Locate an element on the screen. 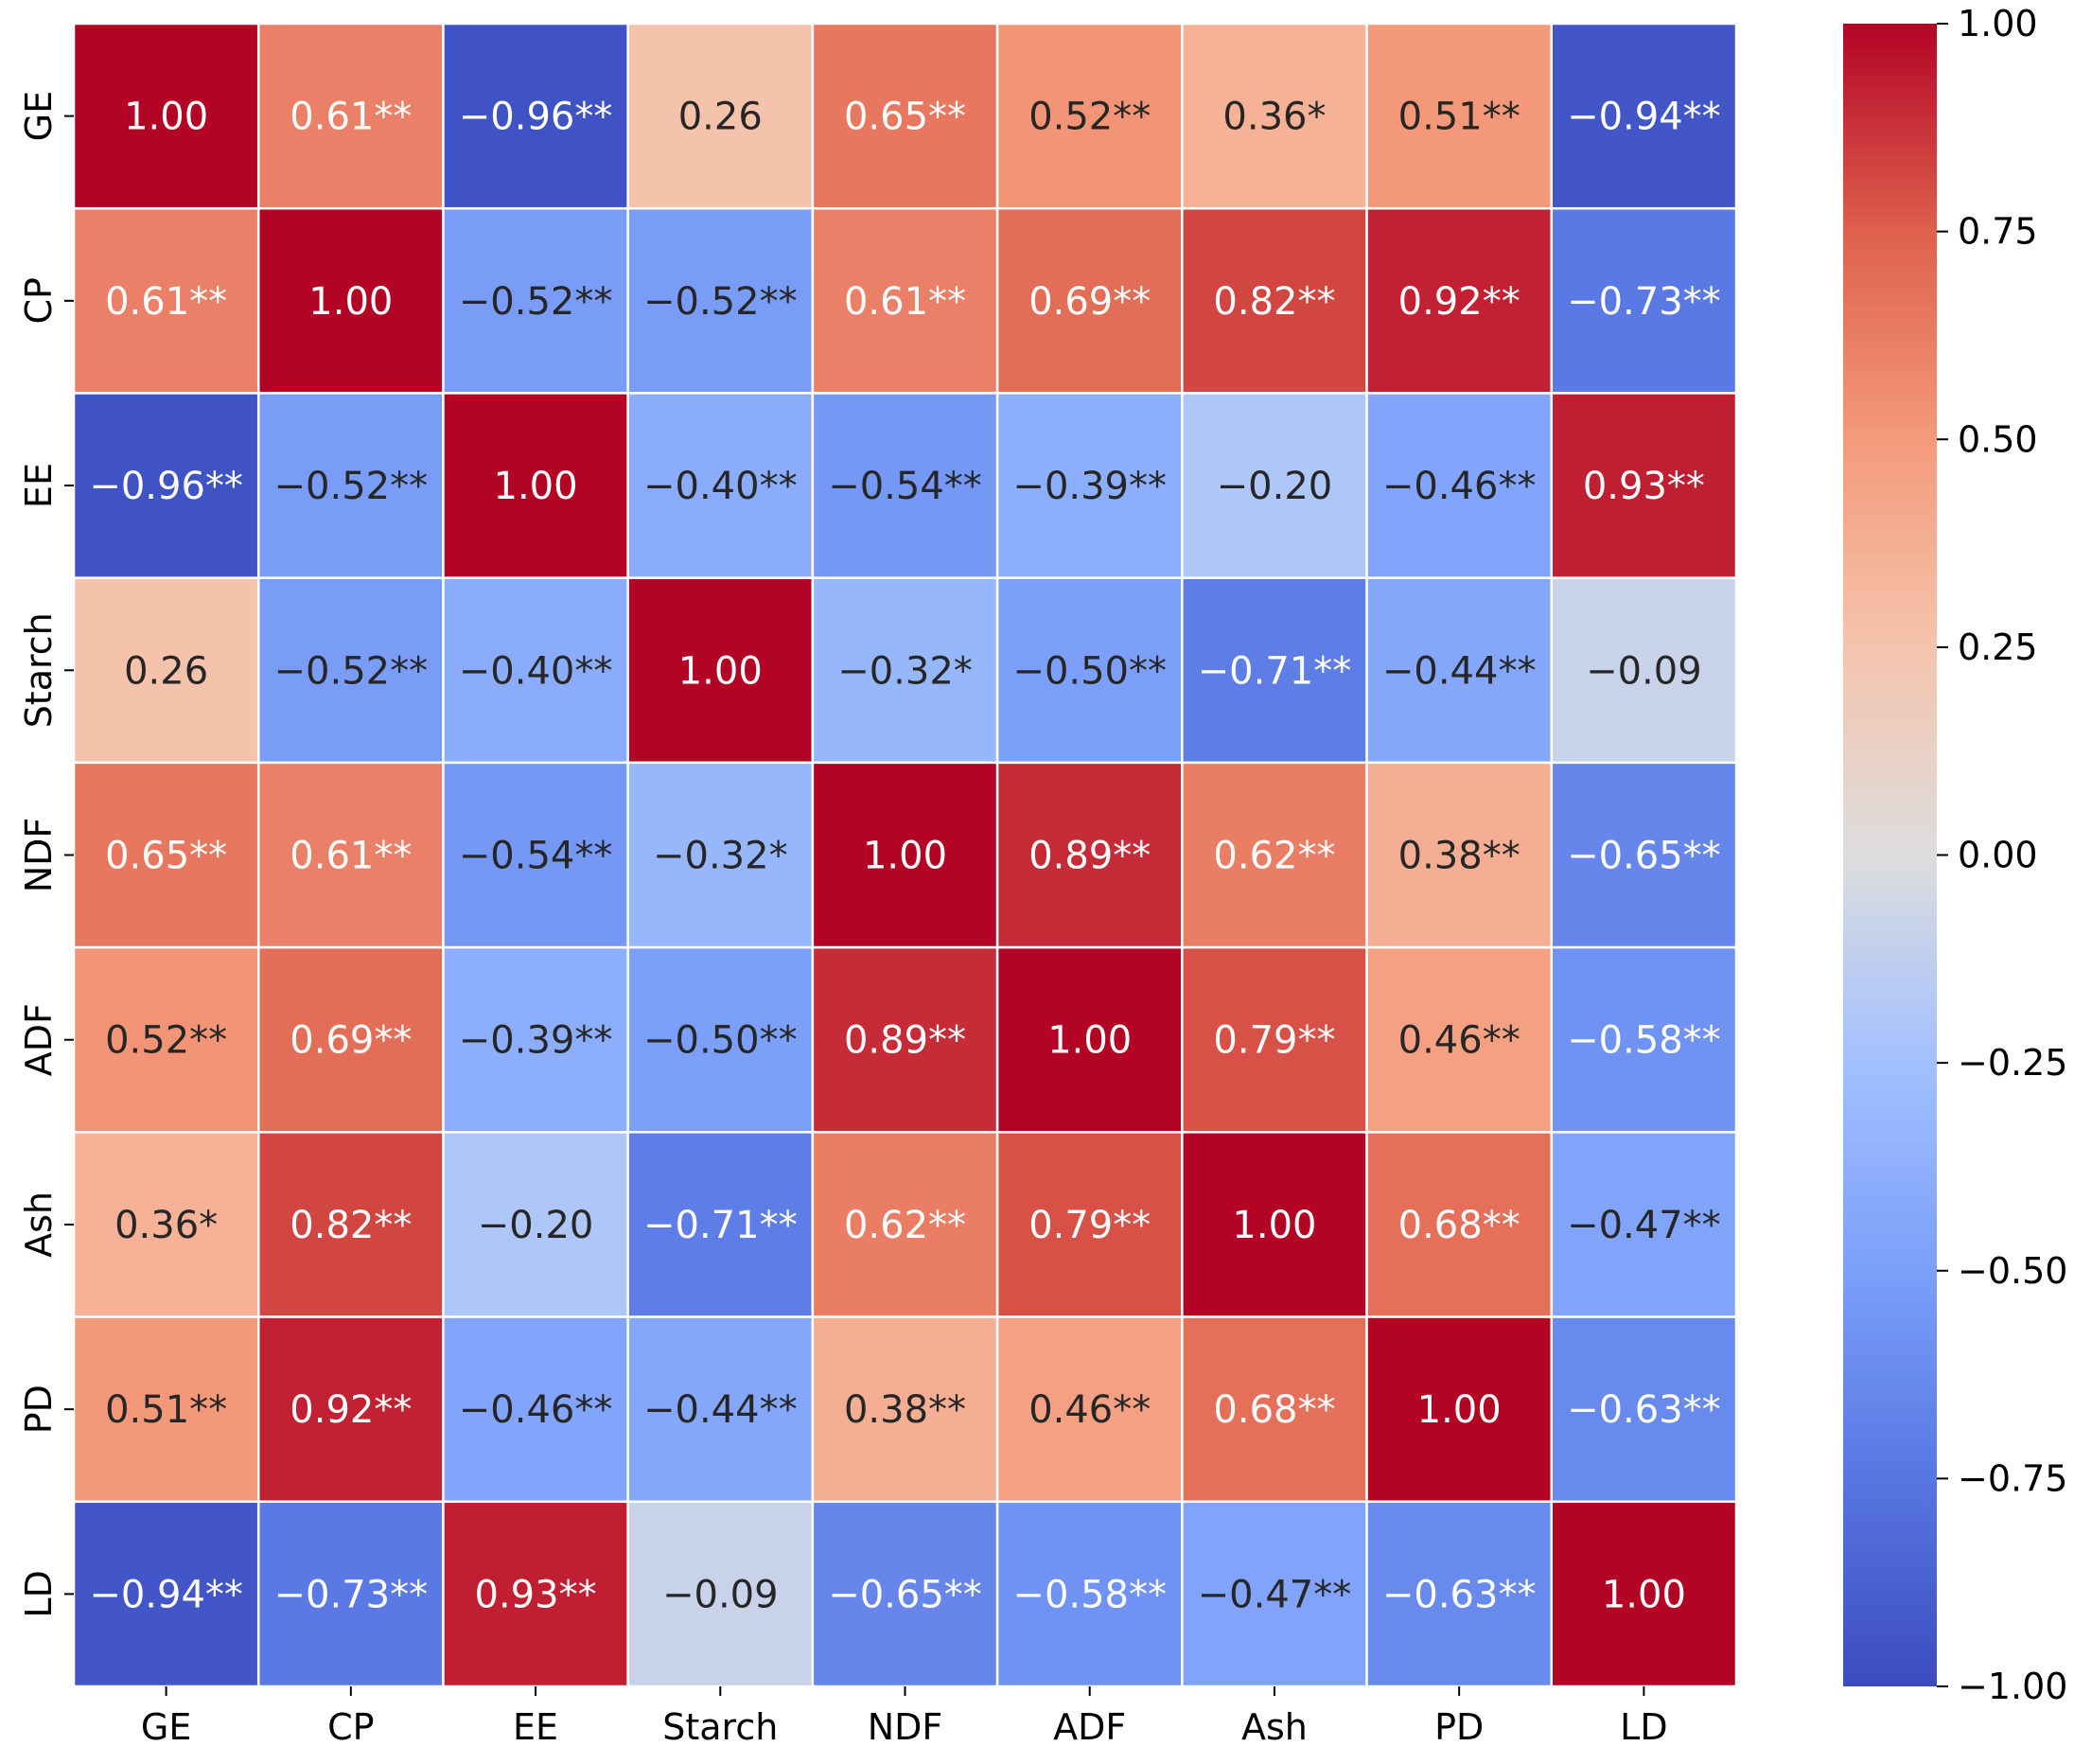 The height and width of the screenshot is (1764, 2074). x-tick-label: PD is located at coordinates (1459, 1727).